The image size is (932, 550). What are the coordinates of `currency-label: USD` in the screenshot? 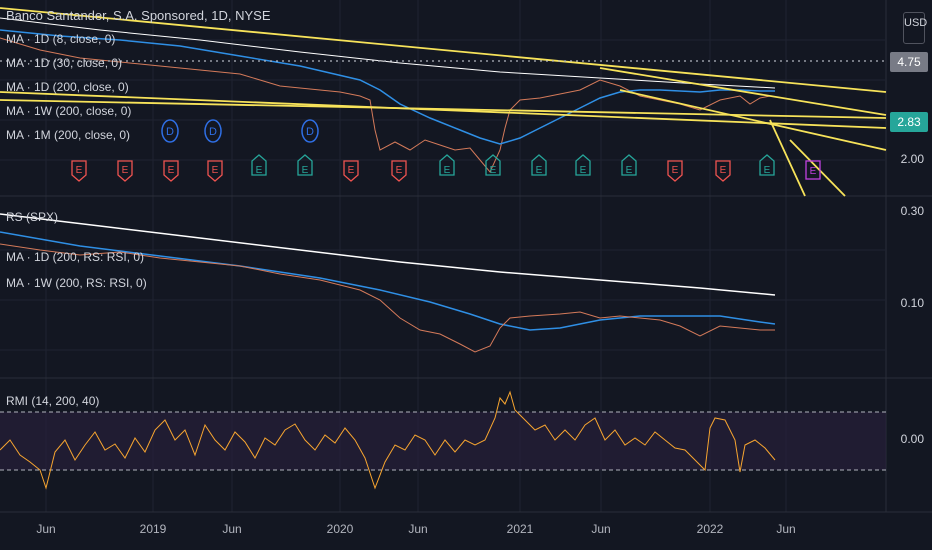 It's located at (916, 23).